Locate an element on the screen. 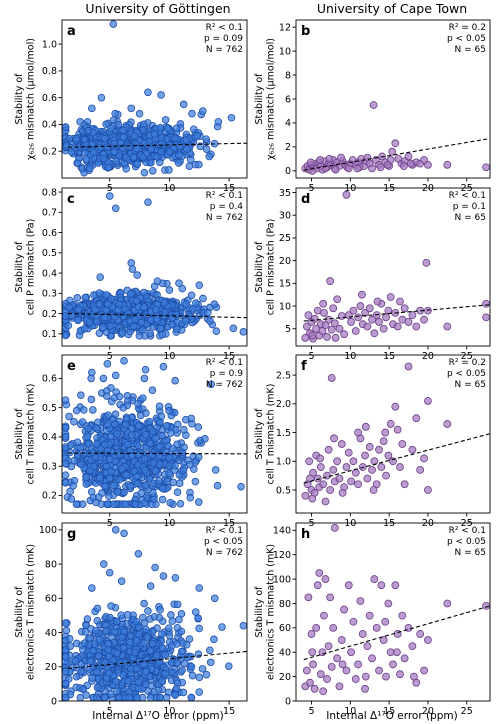 Image resolution: width=500 pixels, height=724 pixels. stat-label: R² < 0.1 is located at coordinates (224, 363).